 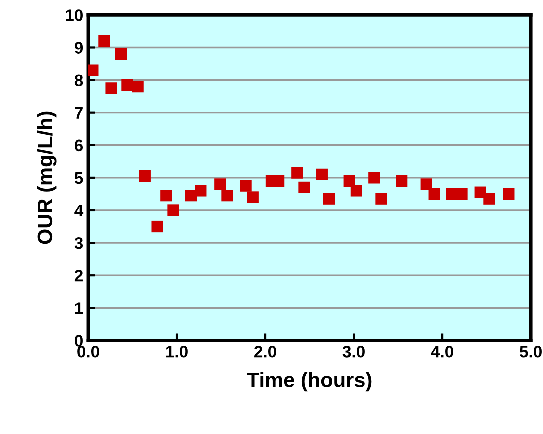 What do you see at coordinates (79, 48) in the screenshot?
I see `y-tick-label: 9` at bounding box center [79, 48].